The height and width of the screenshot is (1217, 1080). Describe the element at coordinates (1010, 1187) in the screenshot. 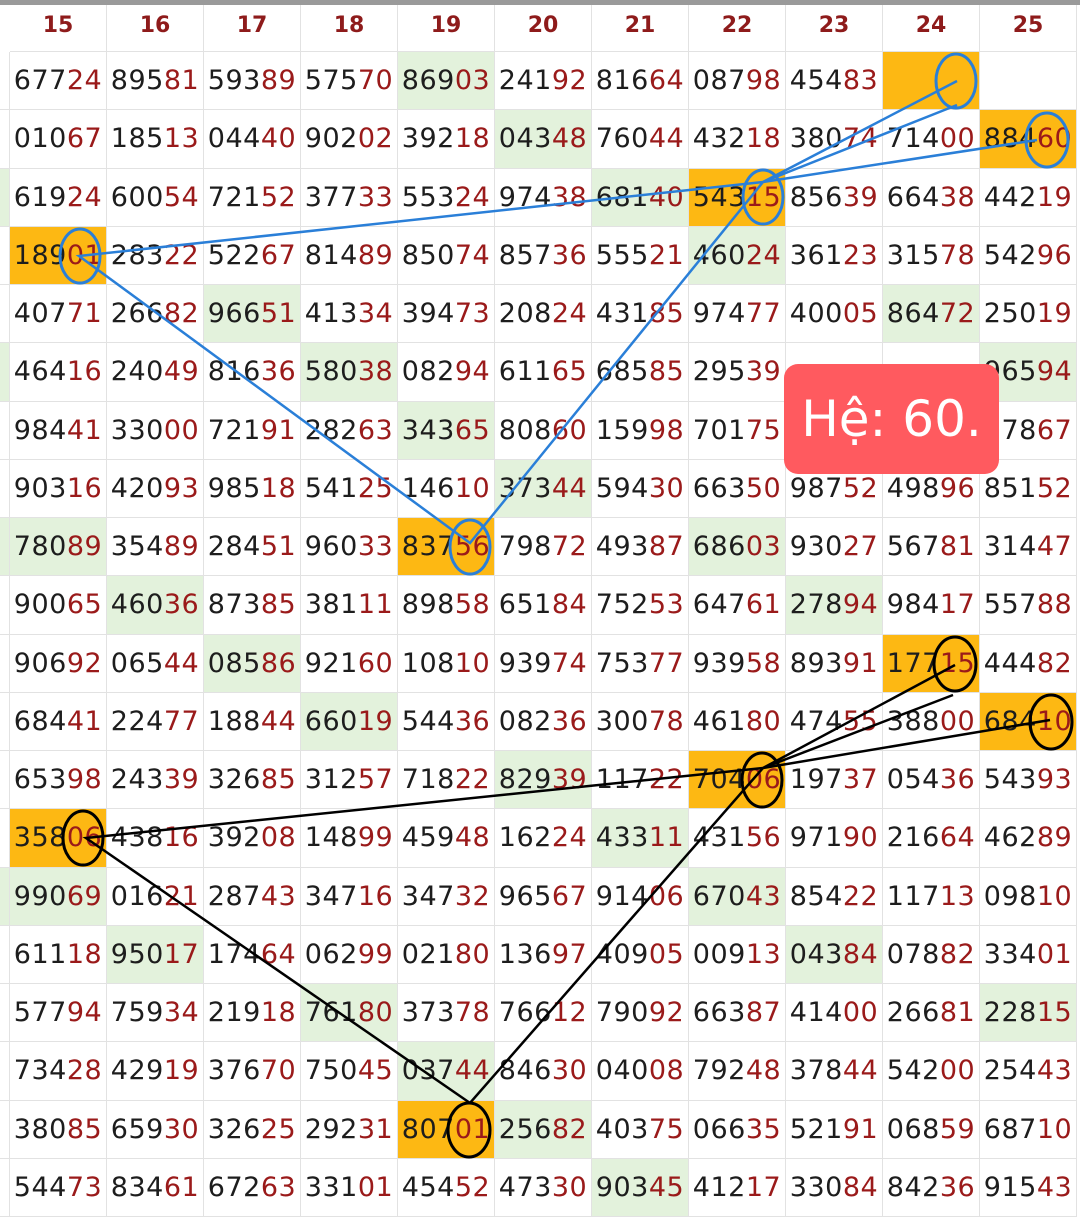

I see `cell-prefix-digits: 915` at that location.